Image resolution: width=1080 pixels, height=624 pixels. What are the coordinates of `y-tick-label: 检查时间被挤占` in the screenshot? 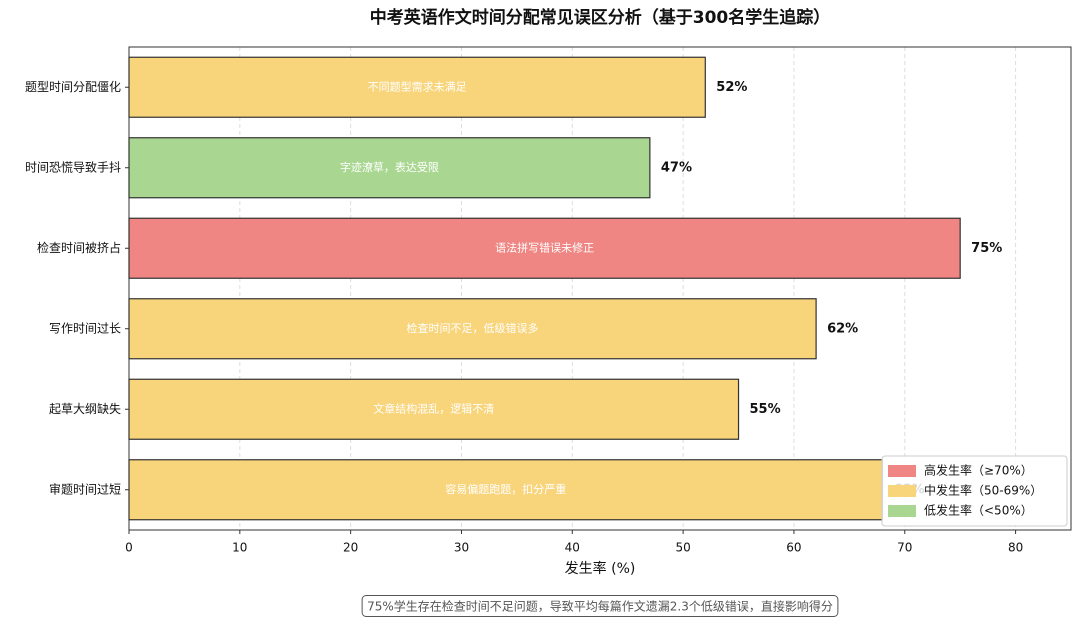 It's located at (79, 247).